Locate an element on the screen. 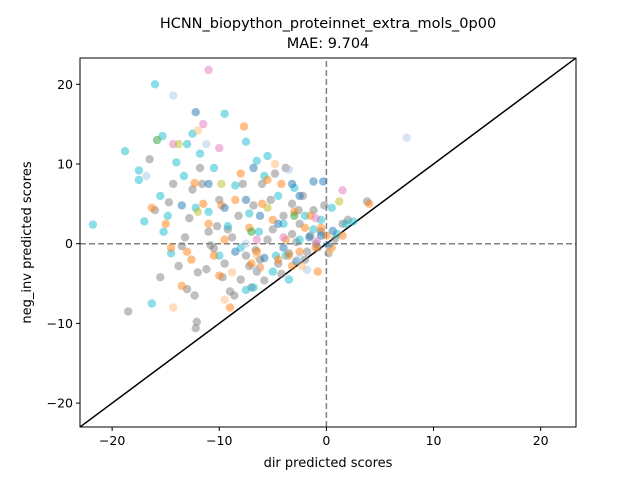 The height and width of the screenshot is (480, 640). y-tick-label: 20 is located at coordinates (65, 84).